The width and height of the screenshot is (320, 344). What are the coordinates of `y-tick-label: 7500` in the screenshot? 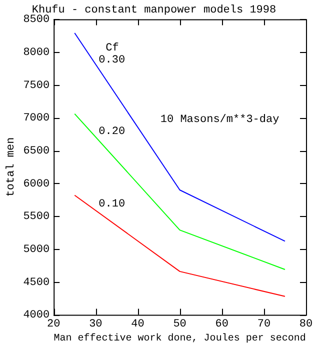 It's located at (36, 86).